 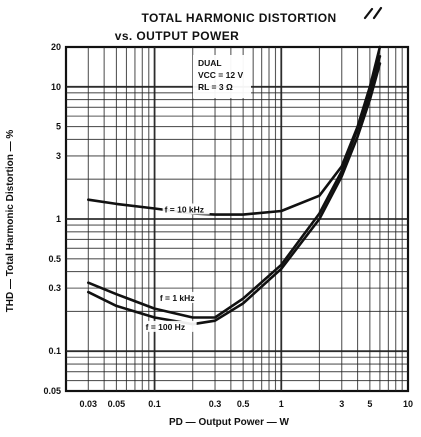 What do you see at coordinates (58, 156) in the screenshot?
I see `y-tick-label: 3` at bounding box center [58, 156].